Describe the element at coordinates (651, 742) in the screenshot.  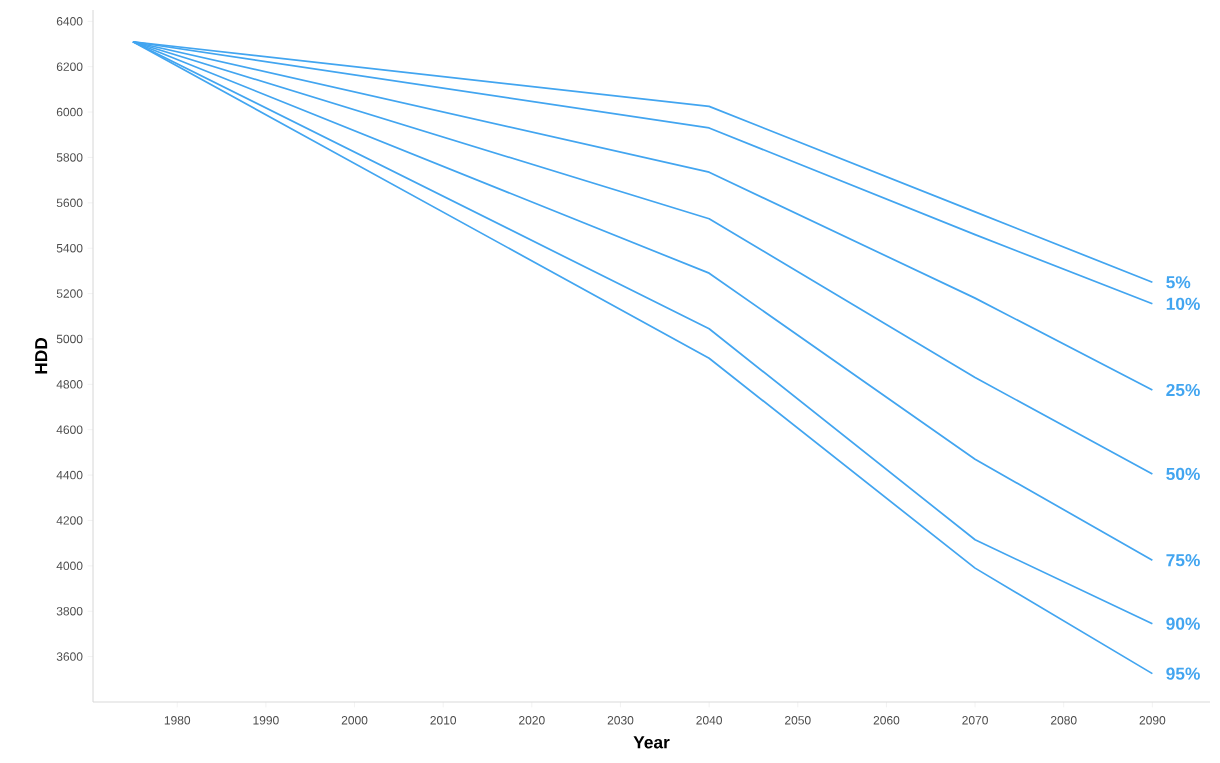
I see `x-axis-title: Year` at that location.